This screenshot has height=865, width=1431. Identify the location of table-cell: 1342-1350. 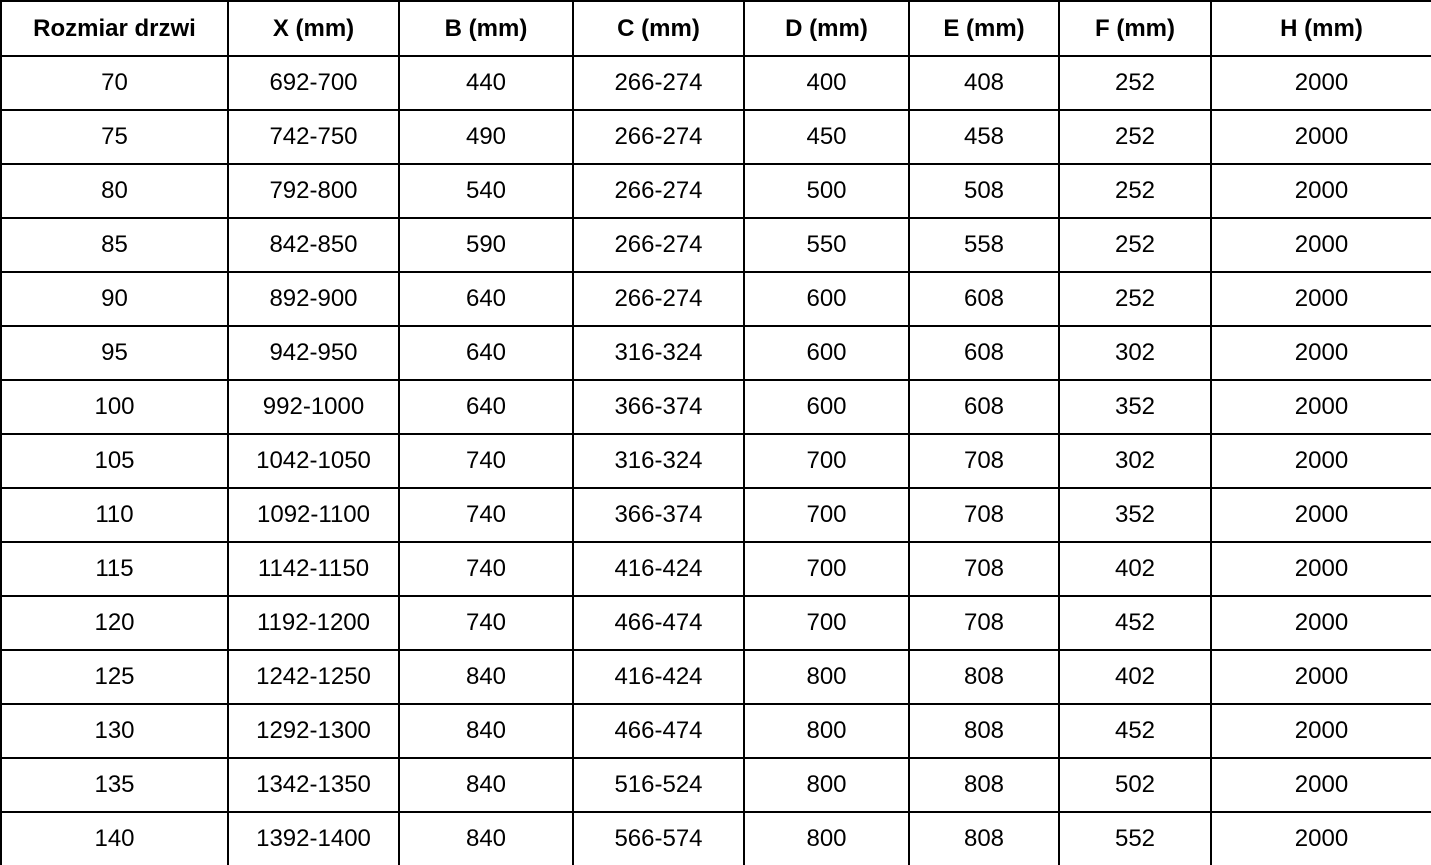
(313, 785).